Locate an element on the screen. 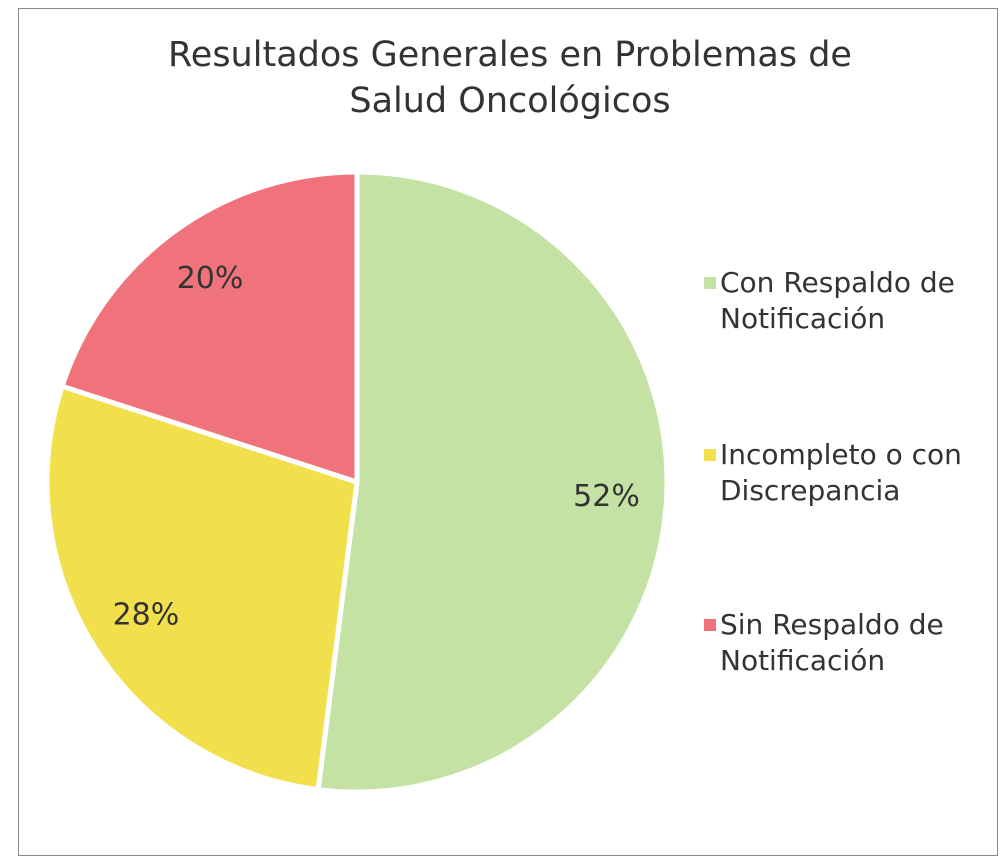 The width and height of the screenshot is (1008, 866). data-label: 52% is located at coordinates (606, 496).